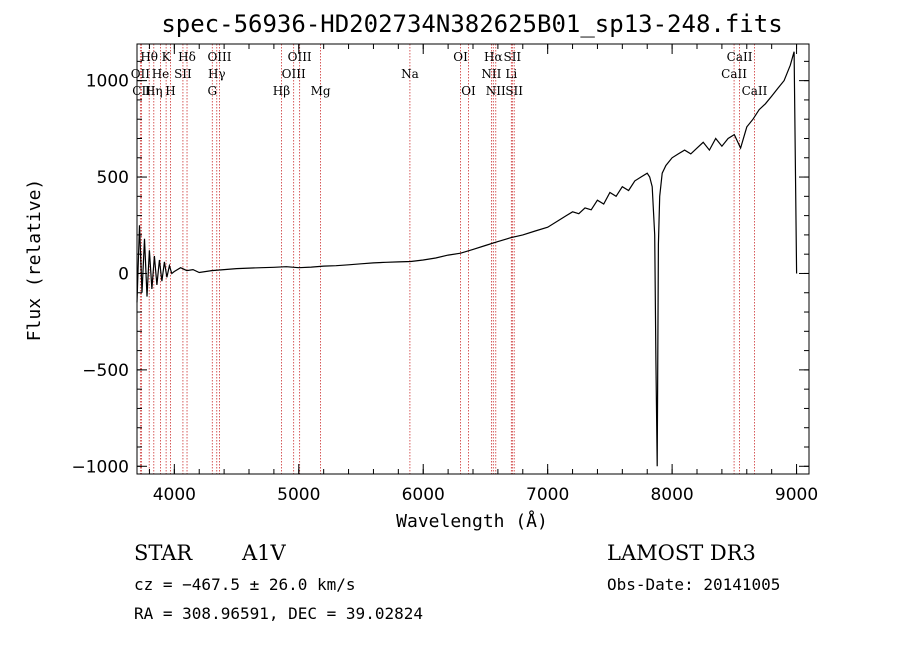 This screenshot has height=649, width=900. What do you see at coordinates (472, 521) in the screenshot?
I see `x-axis-label: Wavelength (Å)` at bounding box center [472, 521].